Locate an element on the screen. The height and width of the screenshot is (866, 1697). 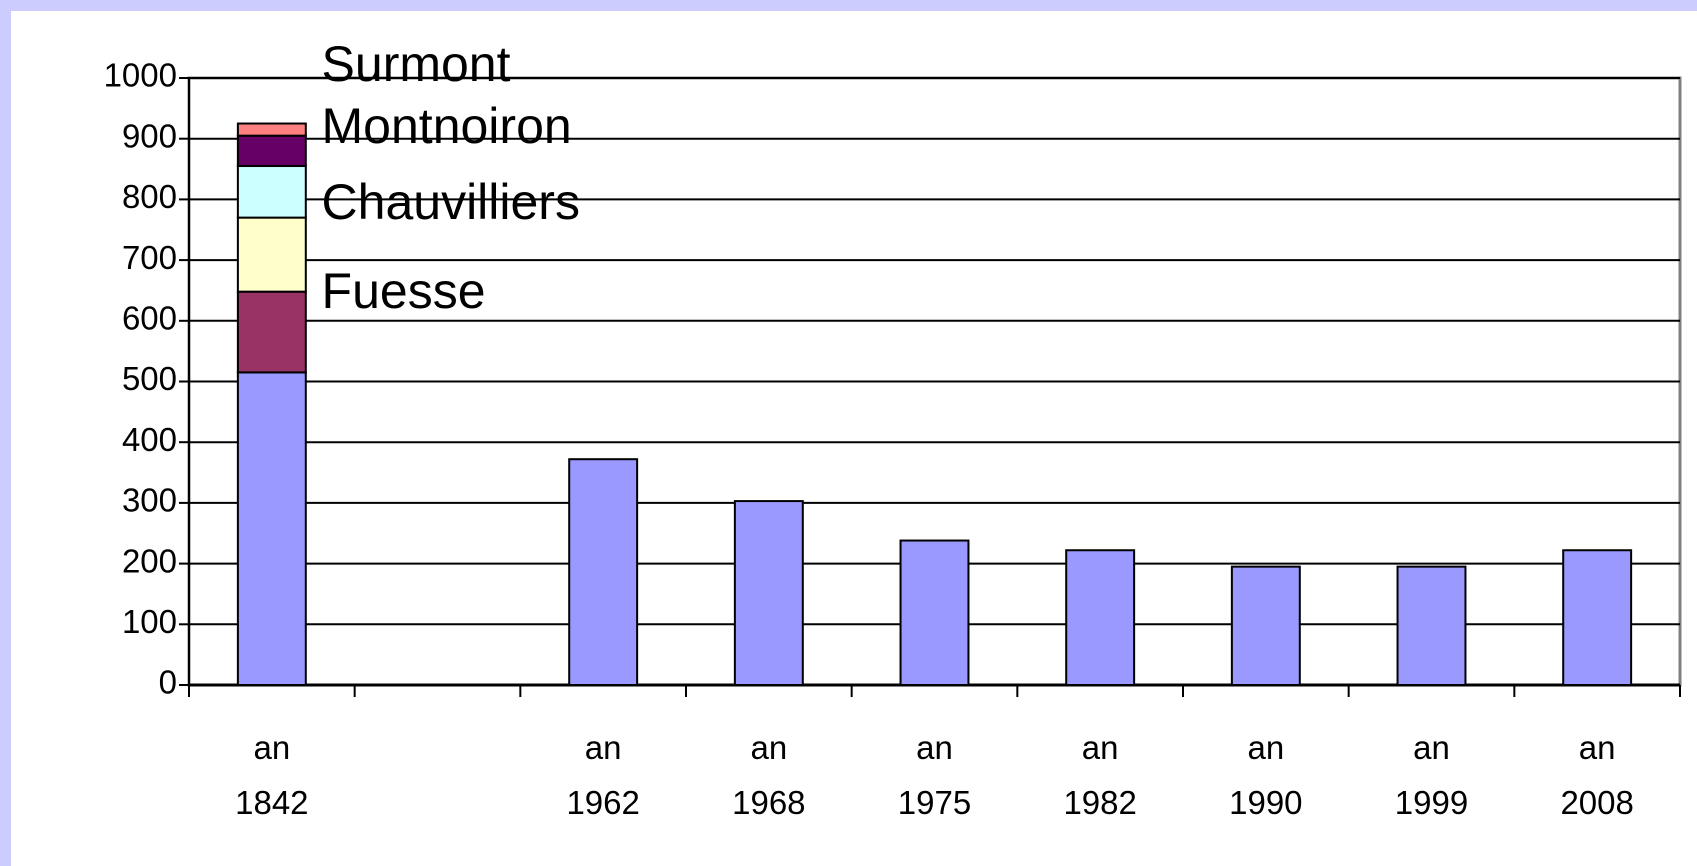
x-tick-label: an 1962 is located at coordinates (603, 775).